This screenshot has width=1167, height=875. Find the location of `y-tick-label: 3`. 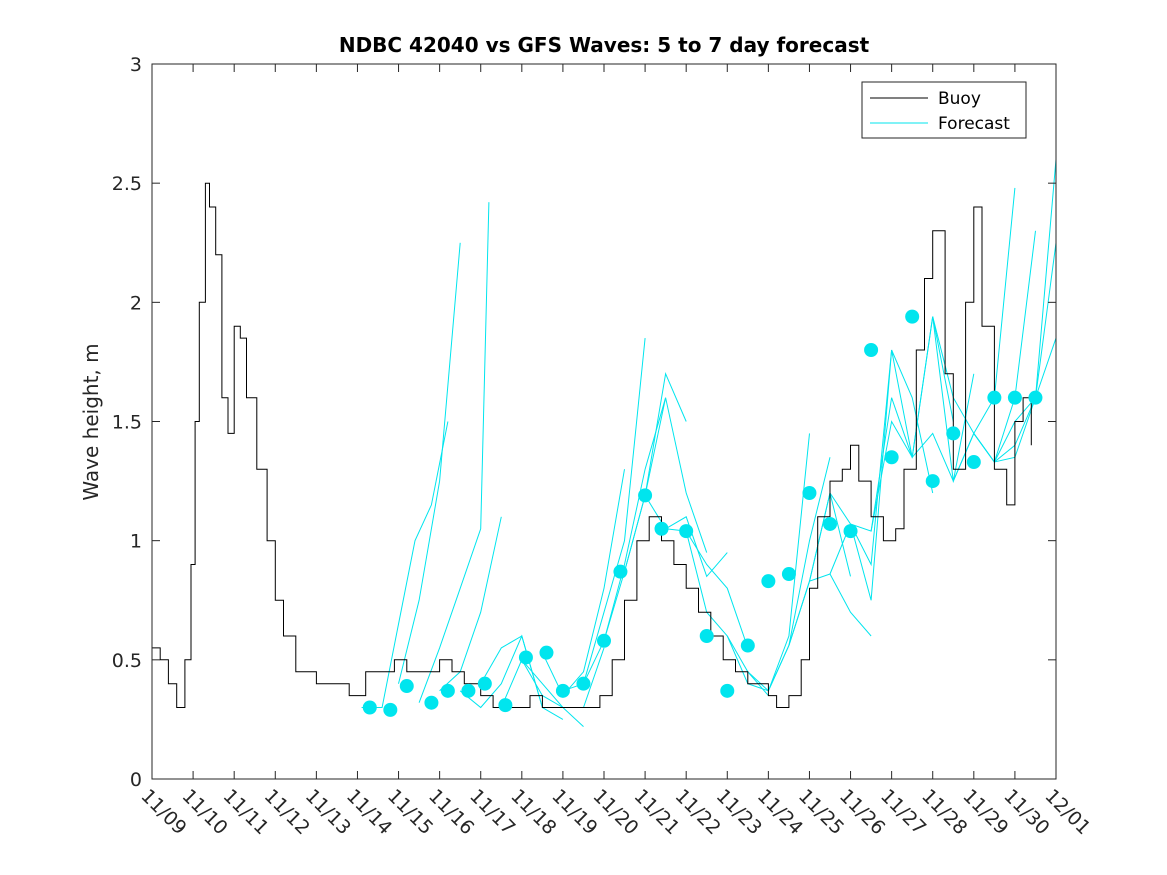

y-tick-label: 3 is located at coordinates (136, 65).